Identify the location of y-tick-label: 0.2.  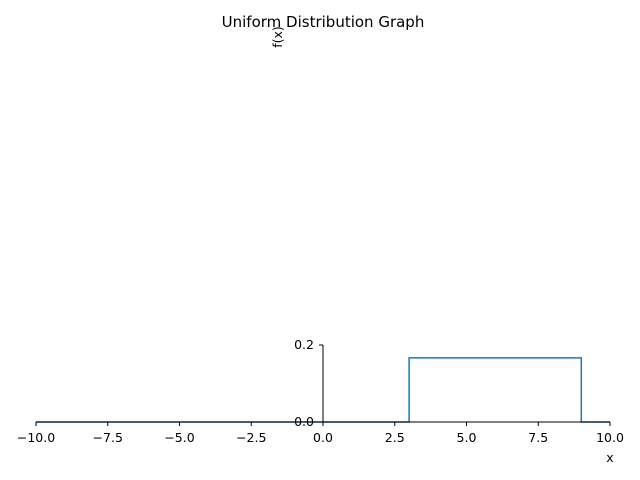
(304, 344).